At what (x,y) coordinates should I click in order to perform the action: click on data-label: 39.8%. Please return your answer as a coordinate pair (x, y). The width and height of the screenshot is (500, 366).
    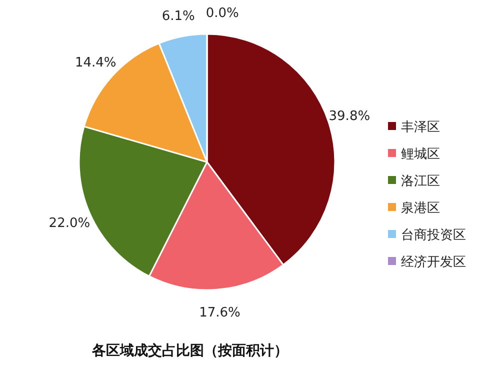
    Looking at the image, I should click on (349, 116).